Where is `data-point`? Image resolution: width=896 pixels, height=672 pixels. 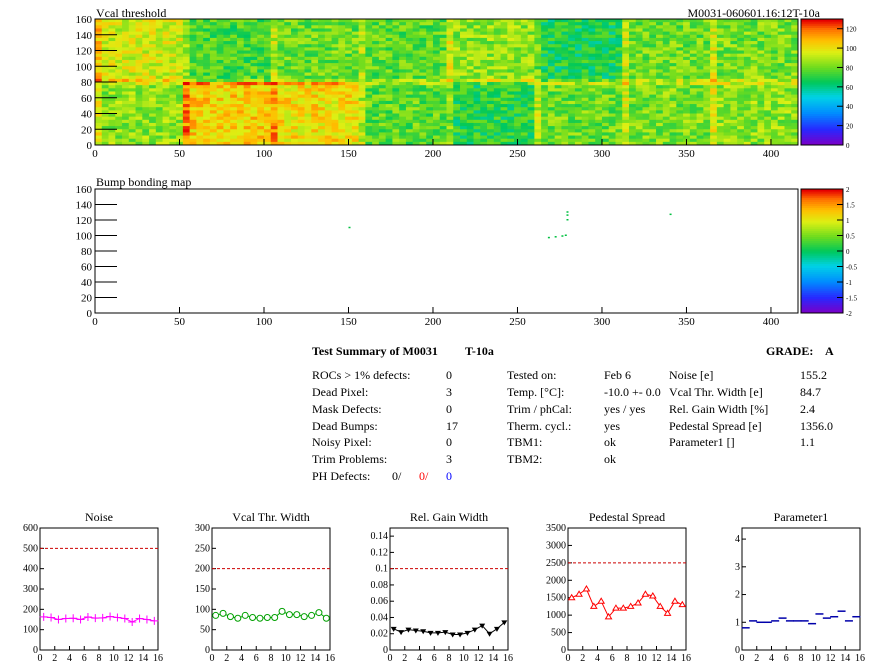
data-point is located at coordinates (65, 618).